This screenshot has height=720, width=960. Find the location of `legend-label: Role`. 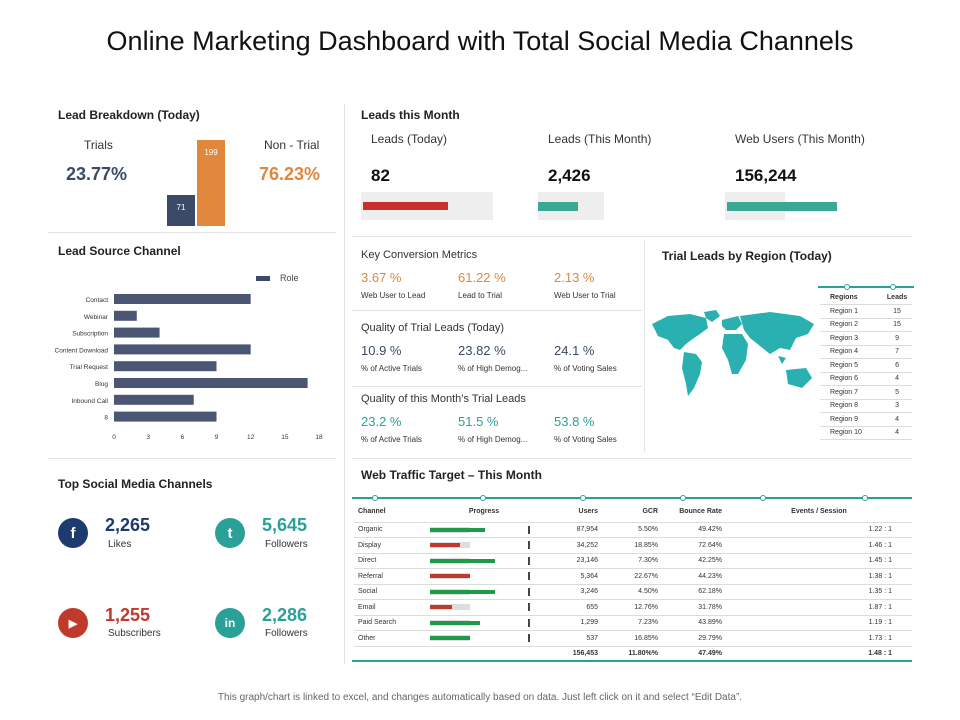

legend-label: Role is located at coordinates (289, 278).